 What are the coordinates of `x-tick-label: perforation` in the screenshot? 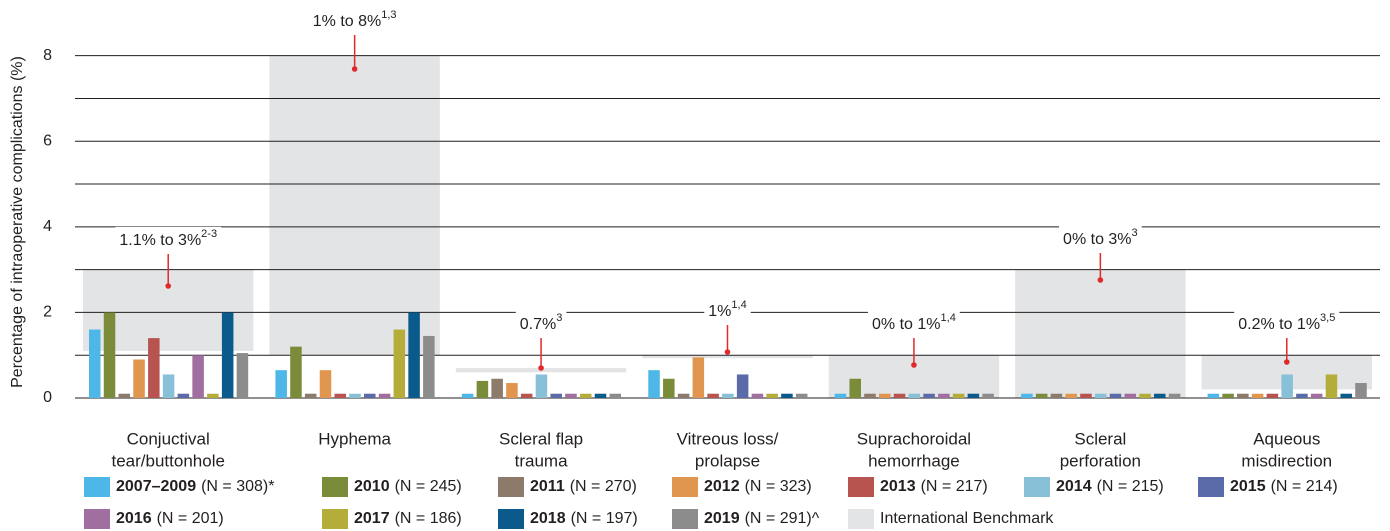 It's located at (1100, 460).